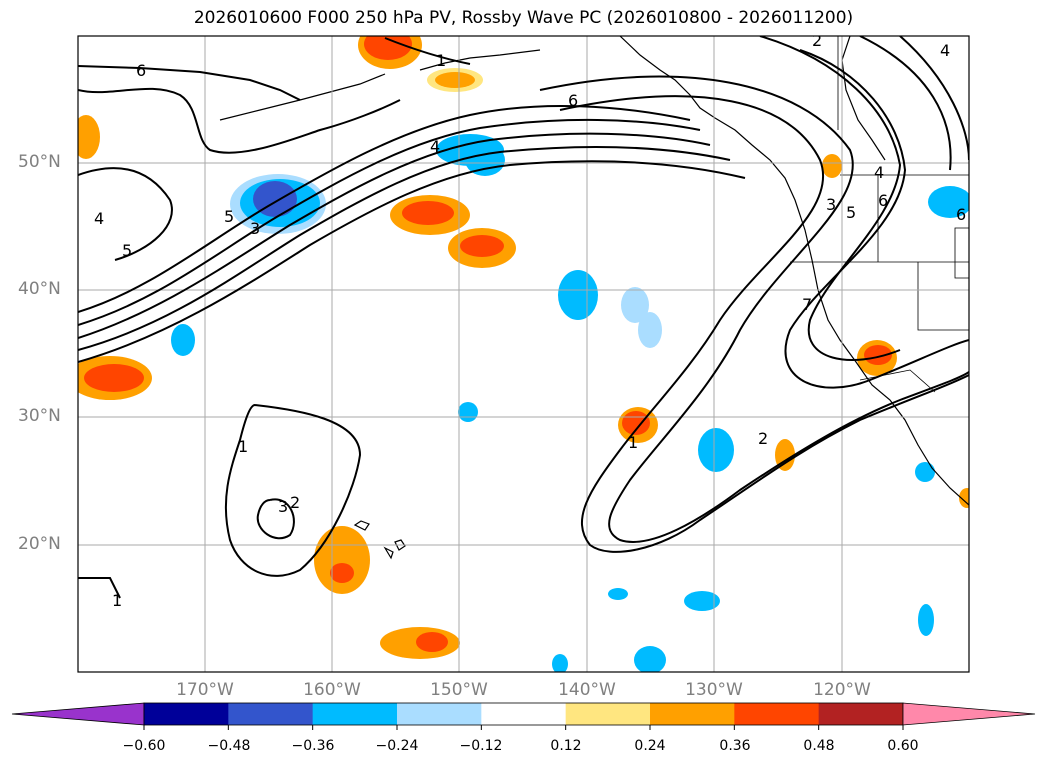 This screenshot has height=765, width=1047. I want to click on fill-positive-west-b-core, so click(114, 378).